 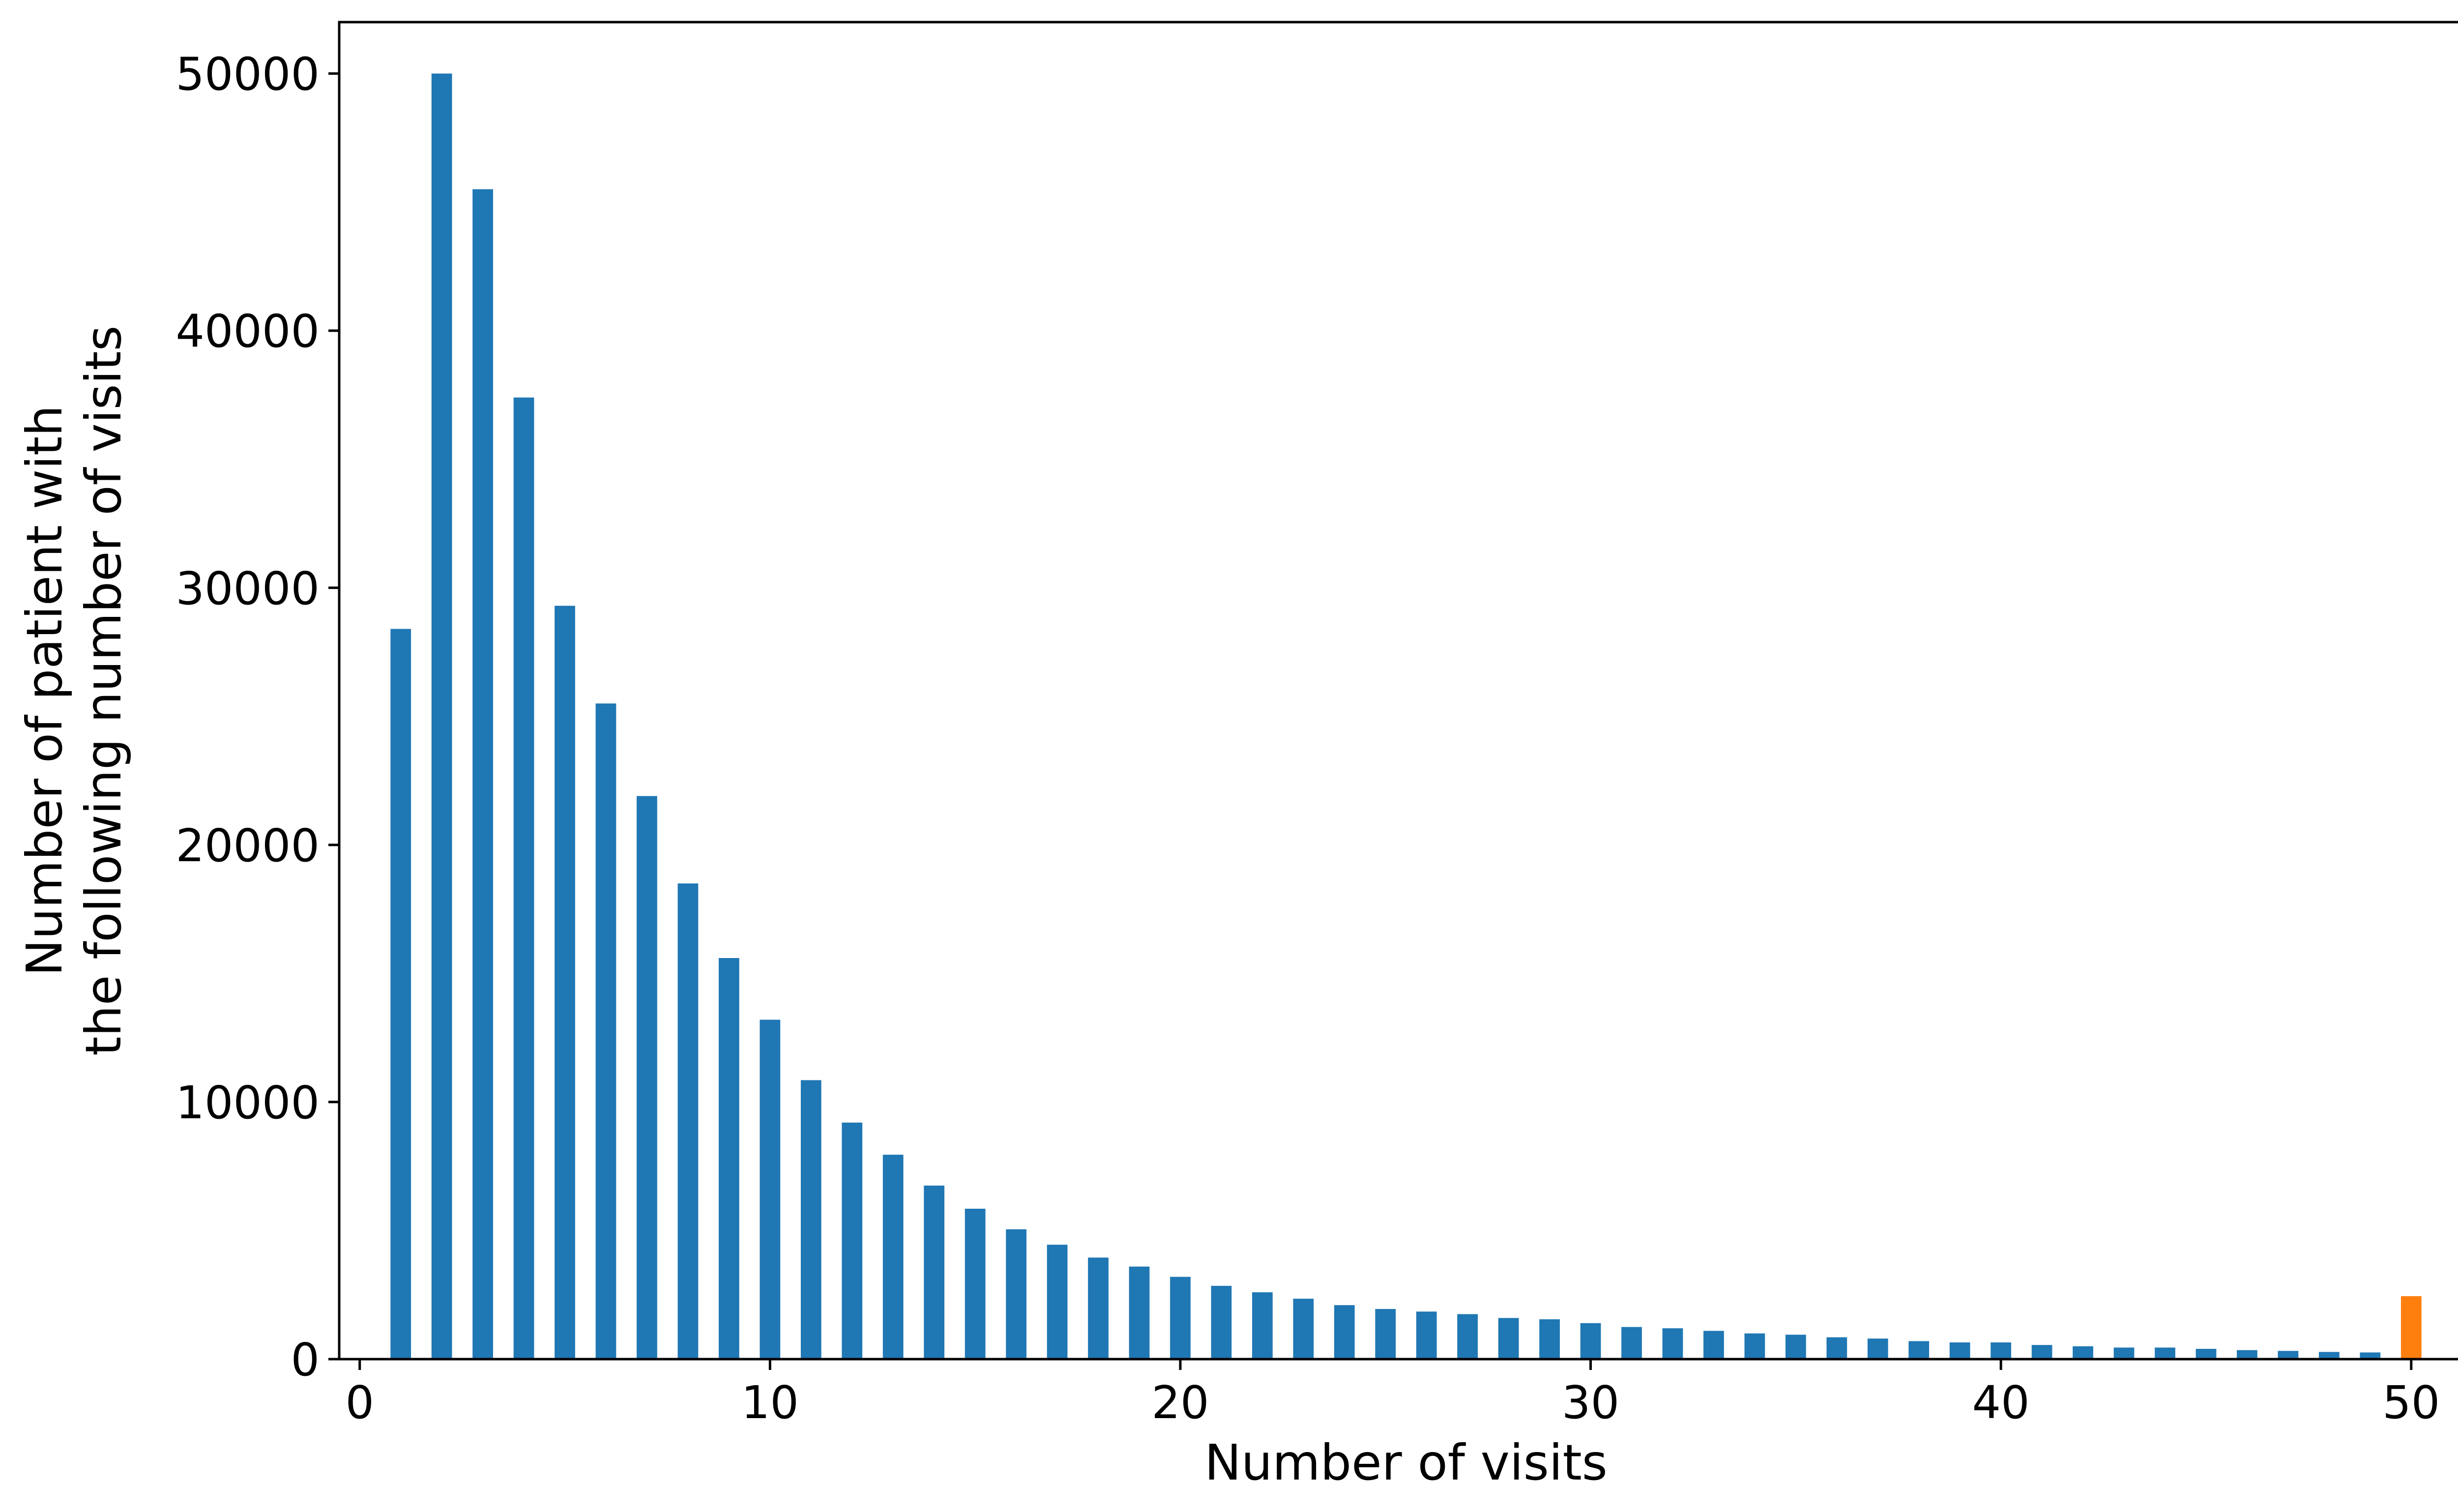 I want to click on x-tick-label-30: 30, so click(x=1590, y=1402).